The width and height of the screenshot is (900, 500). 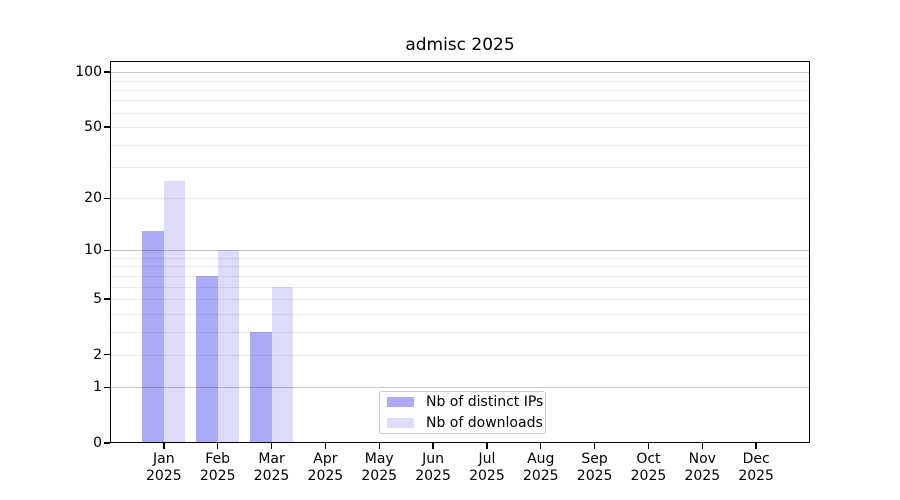 I want to click on legend-swatch-downloads, so click(x=400, y=423).